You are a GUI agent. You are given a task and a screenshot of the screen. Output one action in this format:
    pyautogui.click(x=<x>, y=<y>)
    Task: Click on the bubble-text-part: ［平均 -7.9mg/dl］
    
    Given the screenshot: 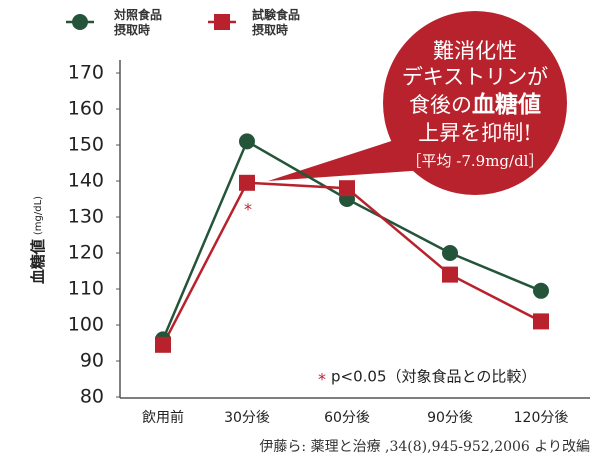 What is the action you would take?
    pyautogui.click(x=475, y=161)
    